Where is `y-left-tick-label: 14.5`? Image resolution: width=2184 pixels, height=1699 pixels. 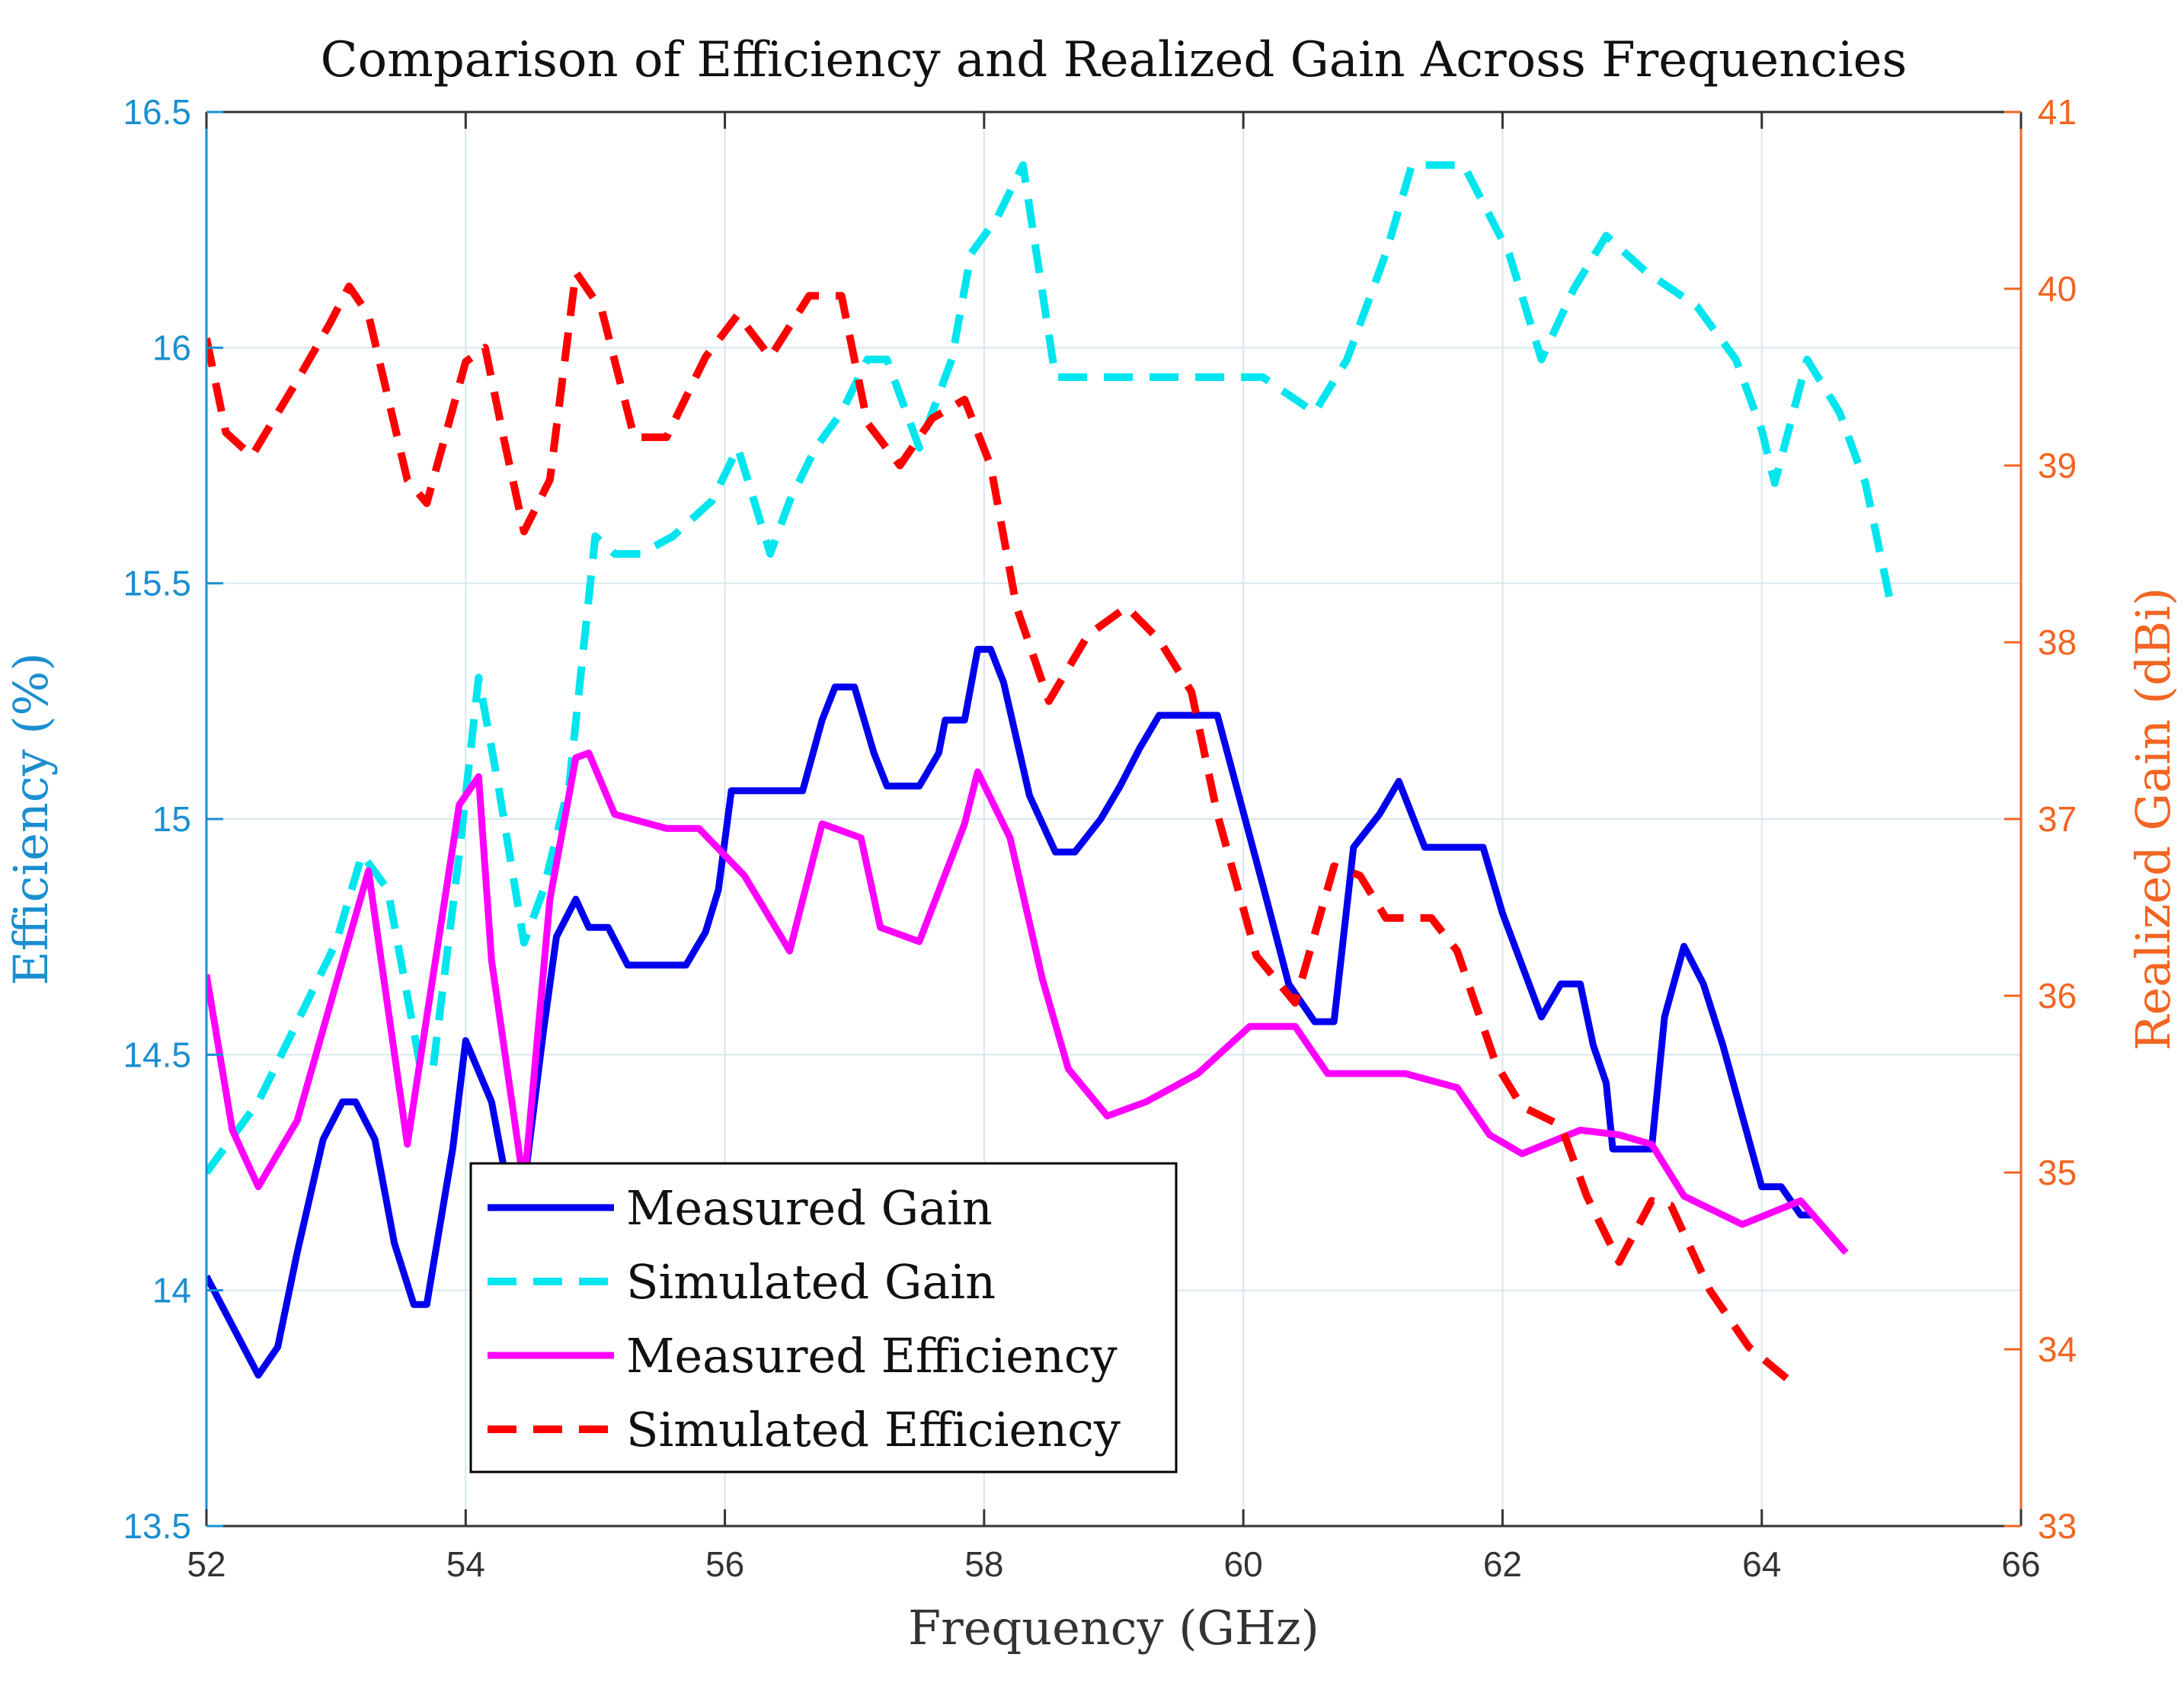
y-left-tick-label: 14.5 is located at coordinates (157, 1054).